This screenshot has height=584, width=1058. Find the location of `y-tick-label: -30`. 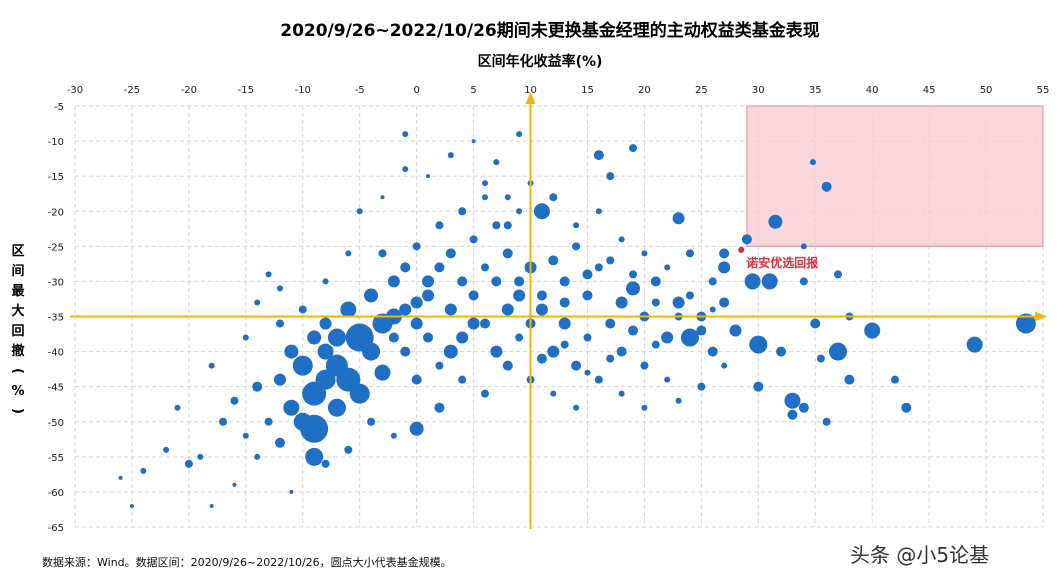

y-tick-label: -30 is located at coordinates (56, 282).